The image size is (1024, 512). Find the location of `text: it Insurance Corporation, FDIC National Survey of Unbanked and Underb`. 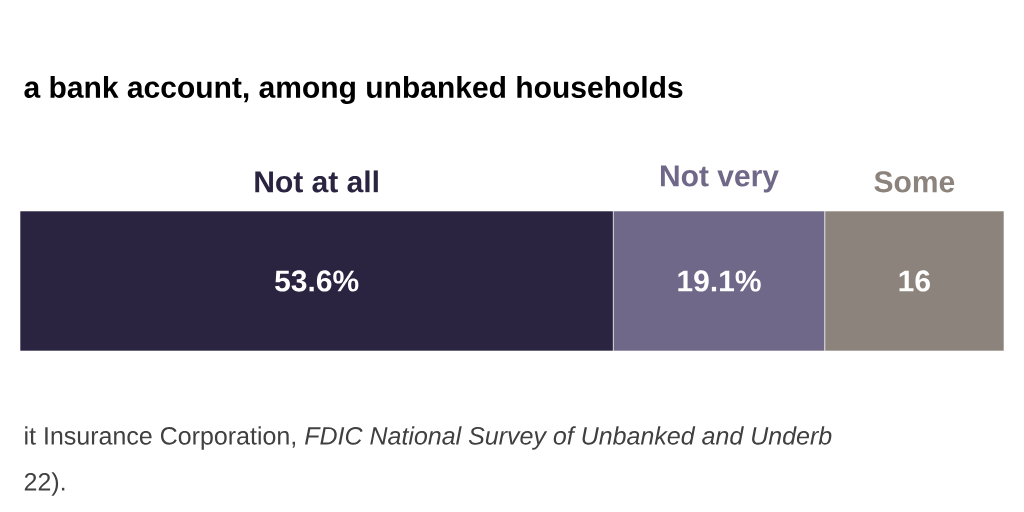

text: it Insurance Corporation, FDIC National Survey of Unbanked and Underb is located at coordinates (428, 438).